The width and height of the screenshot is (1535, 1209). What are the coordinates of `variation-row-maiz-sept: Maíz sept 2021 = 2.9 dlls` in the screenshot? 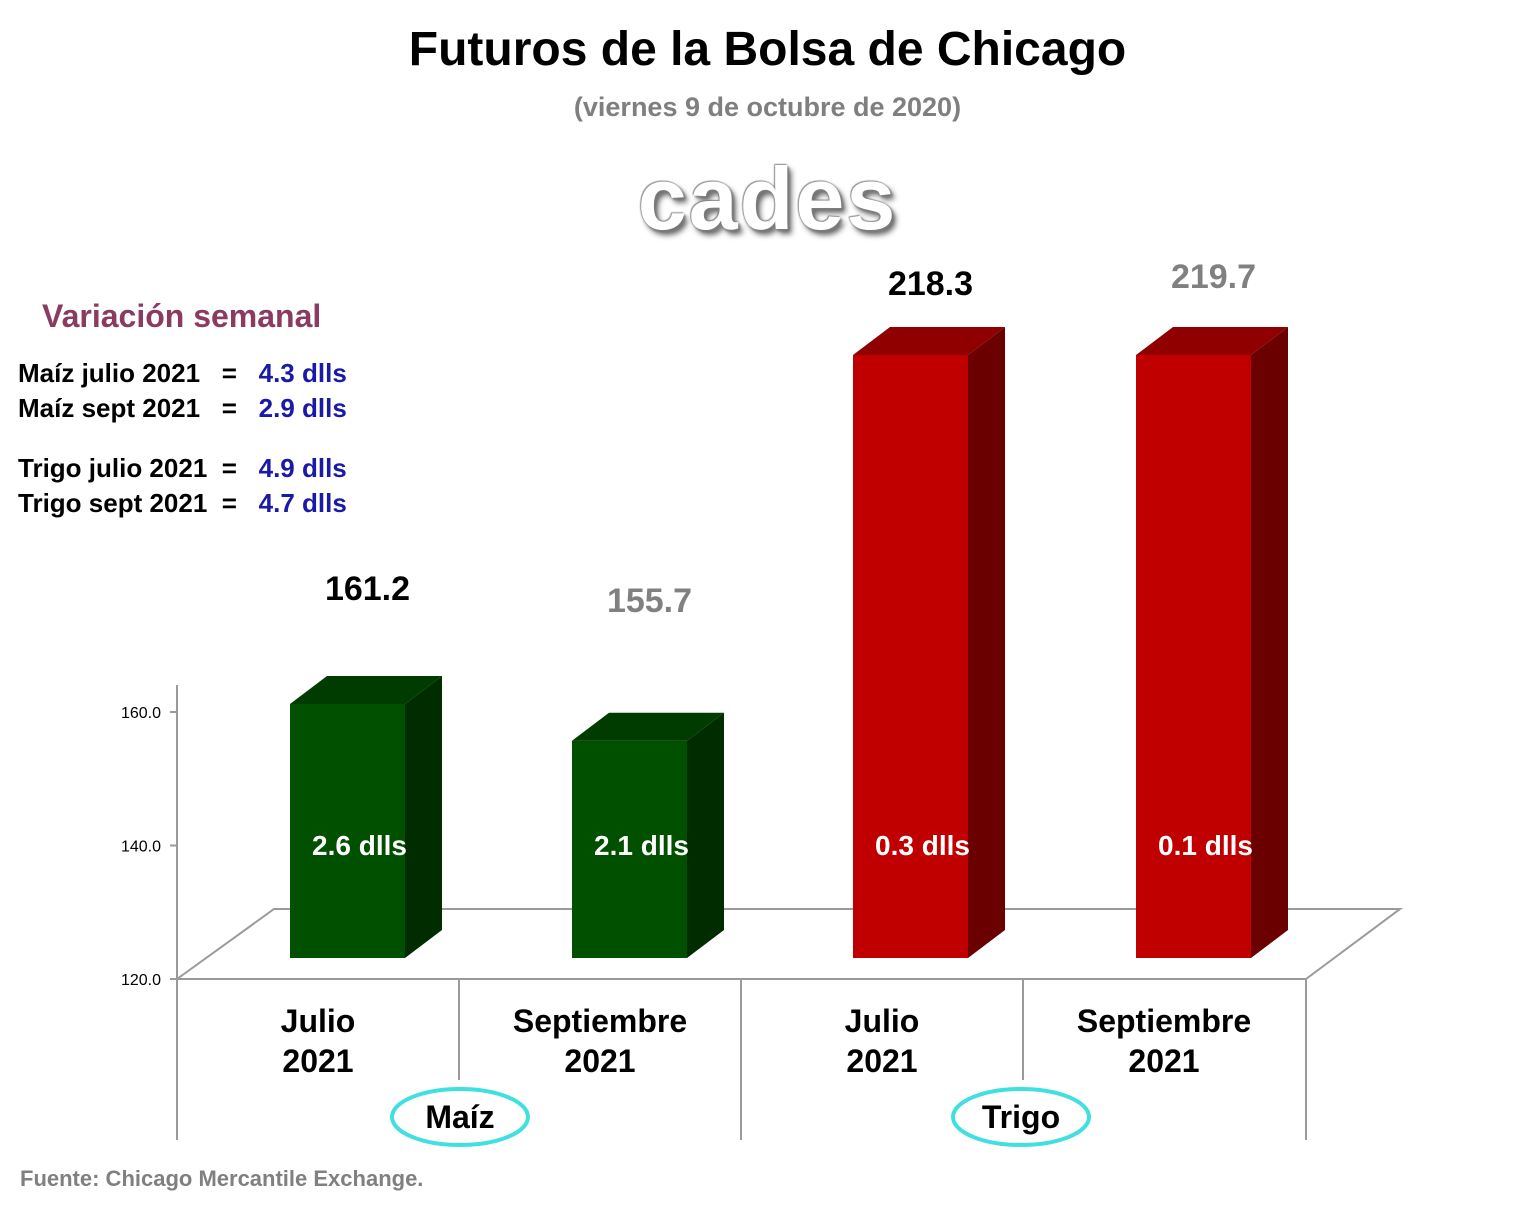 It's located at (182, 408).